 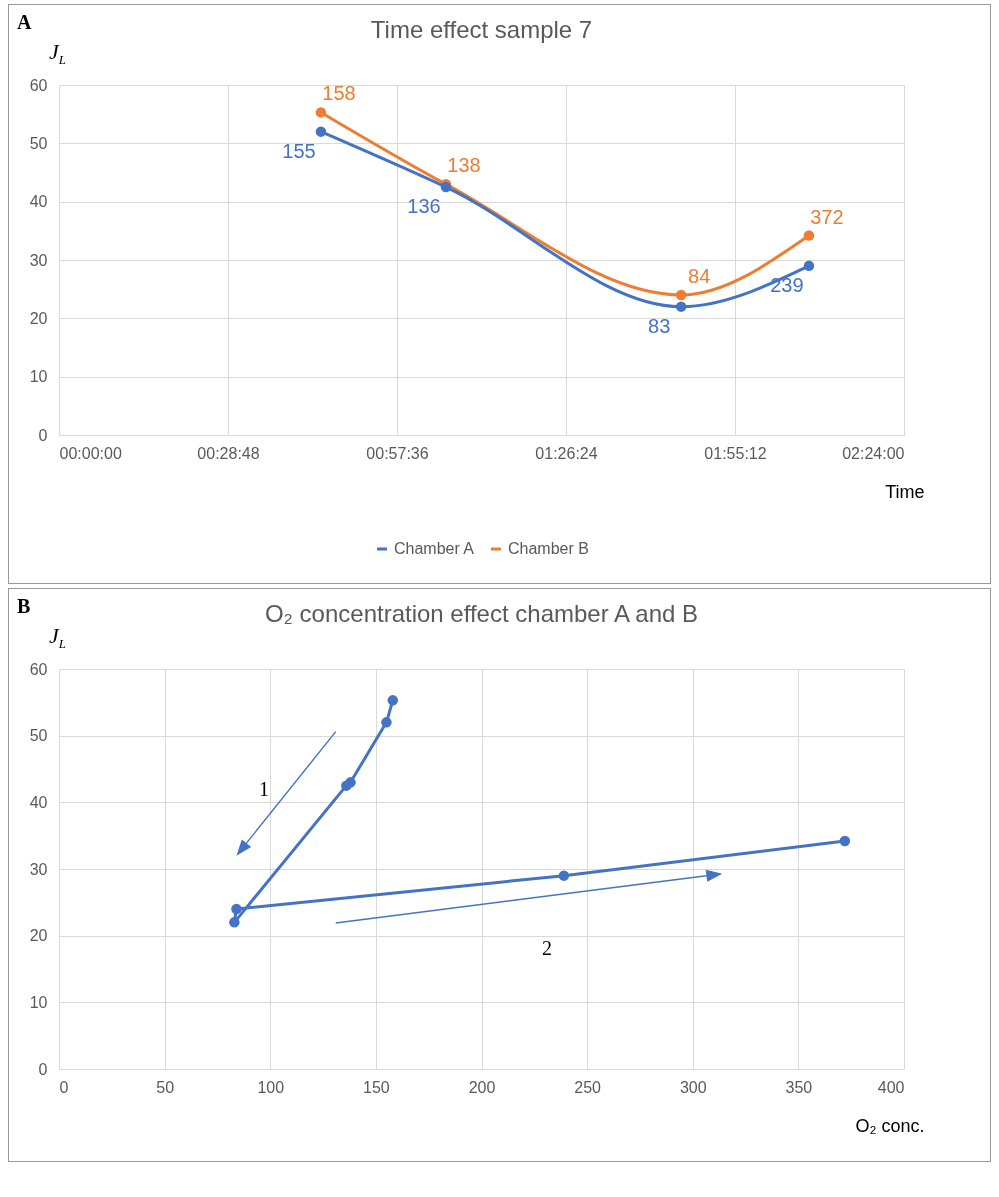 What do you see at coordinates (481, 613) in the screenshot?
I see `chart-title: O₂ concentration effect chamber A and B` at bounding box center [481, 613].